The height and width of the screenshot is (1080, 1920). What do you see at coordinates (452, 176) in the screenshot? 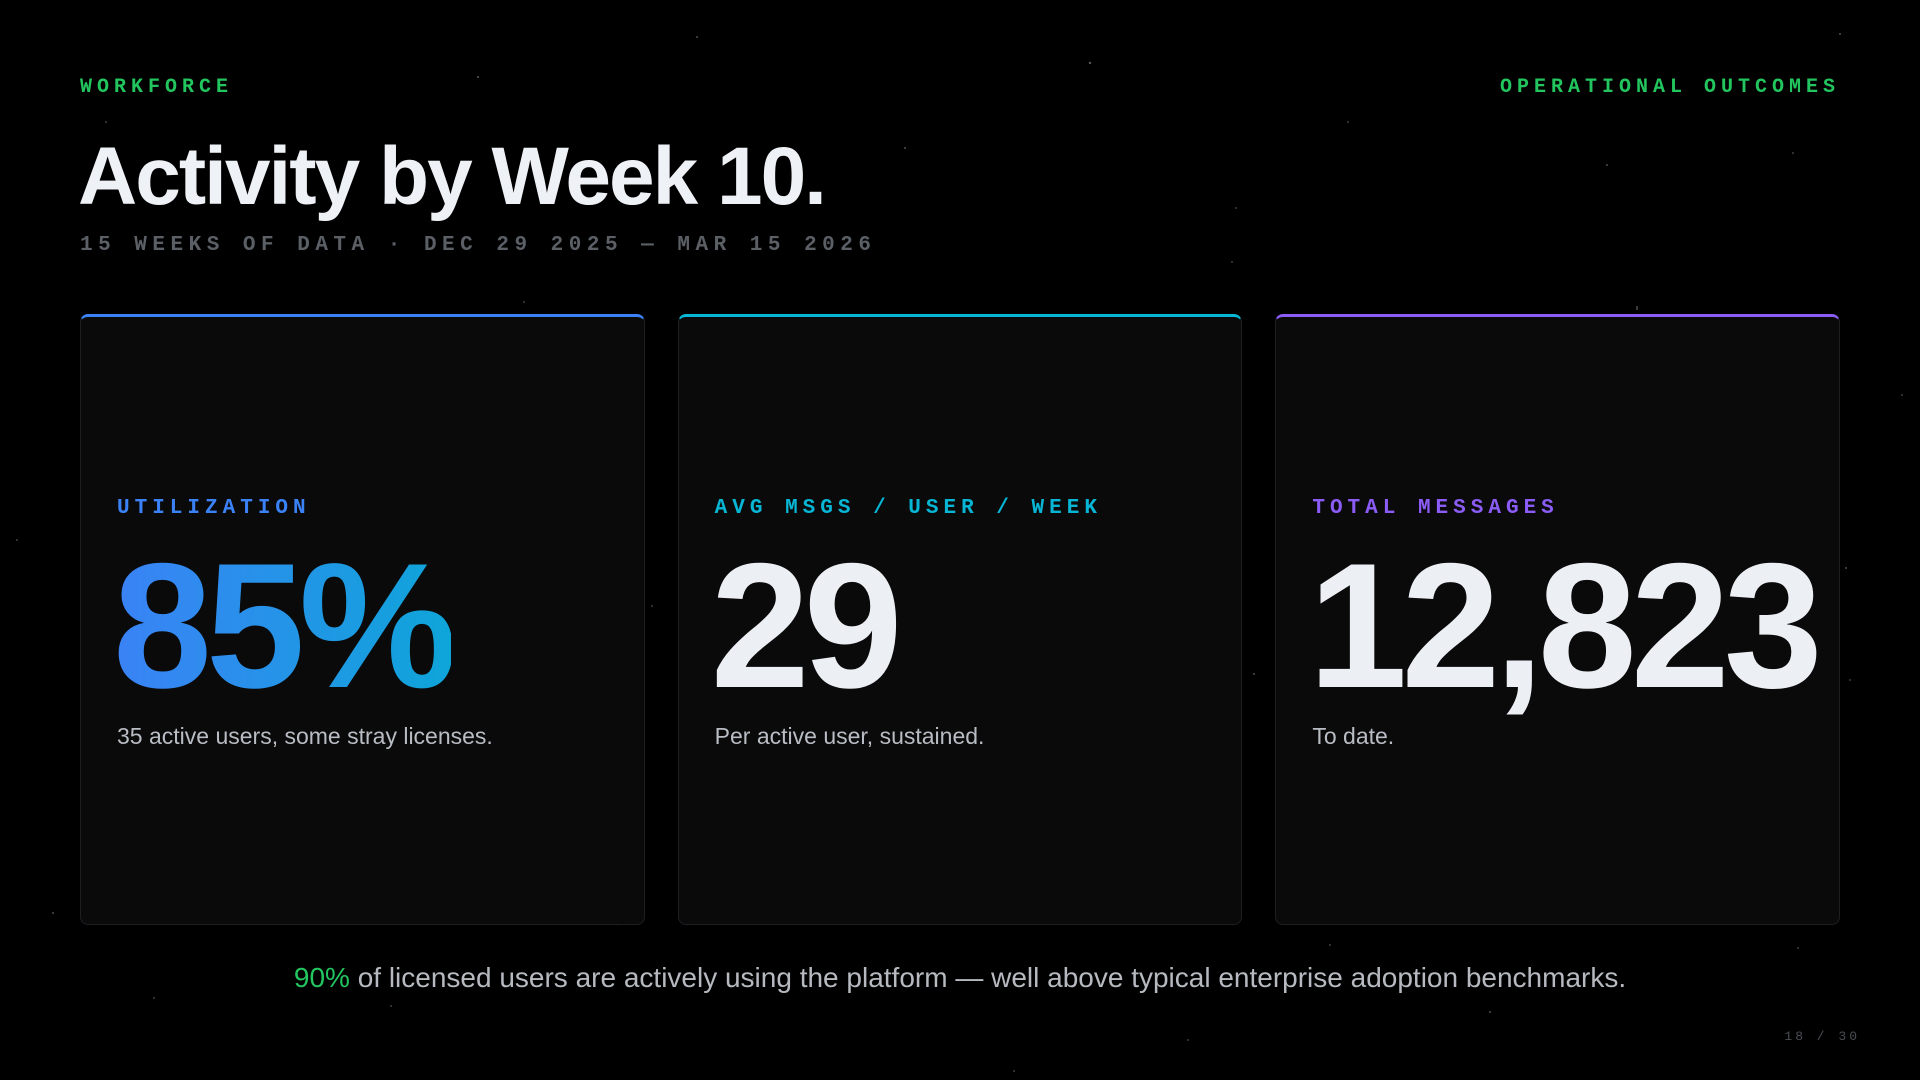
I see `page-title: Activity by Week 10.` at bounding box center [452, 176].